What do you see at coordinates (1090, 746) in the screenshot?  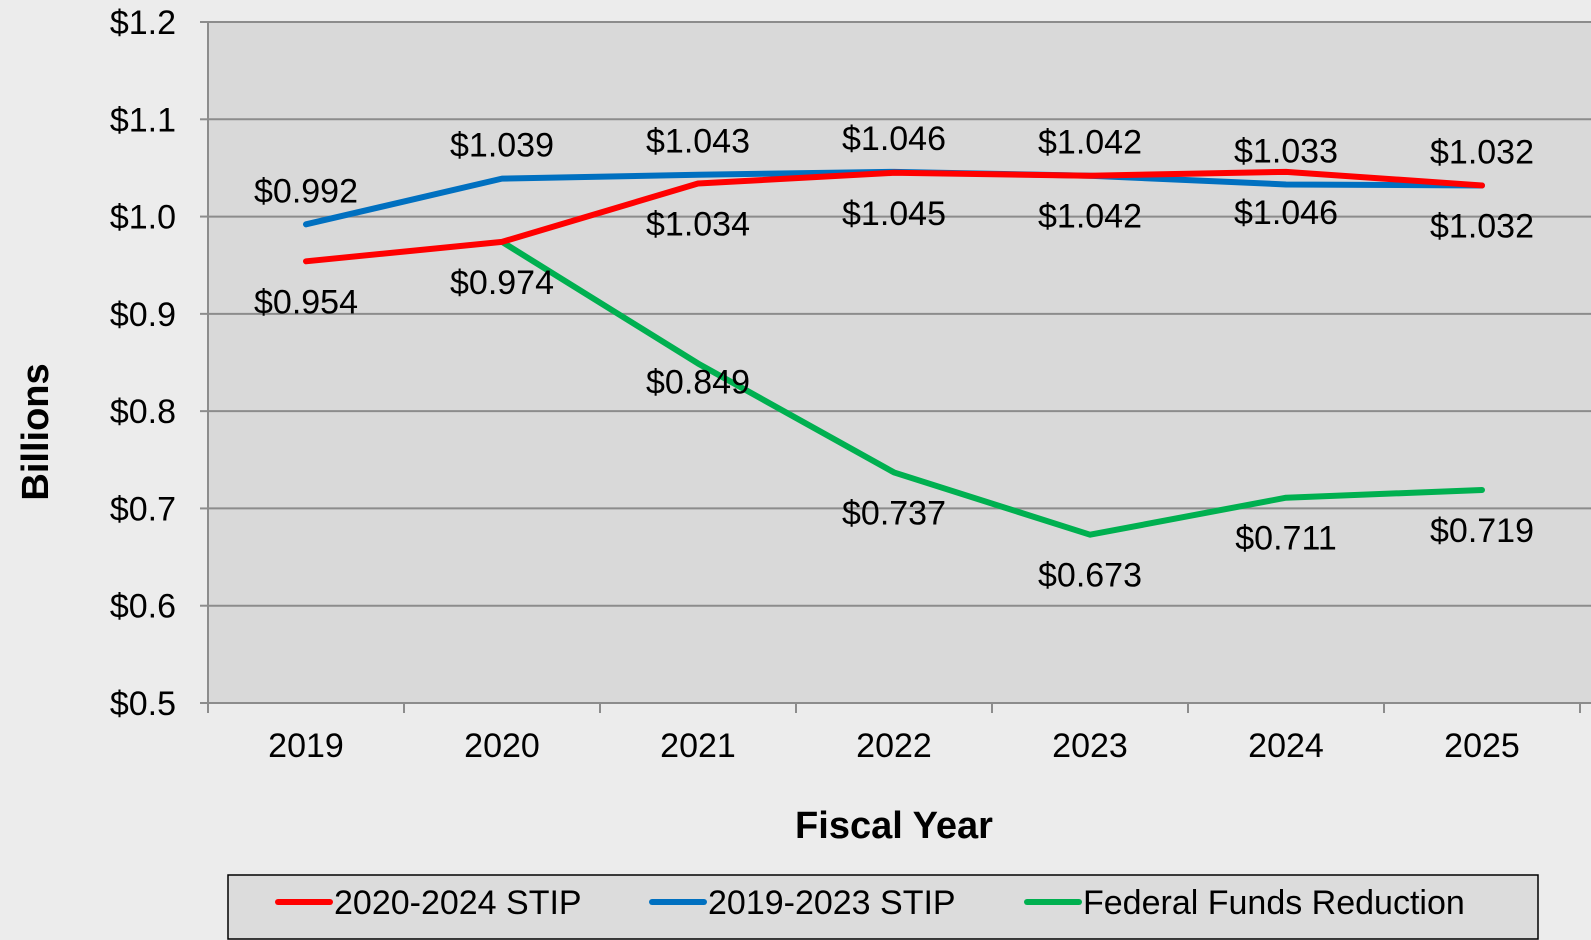 I see `x-tick-label: 2023` at bounding box center [1090, 746].